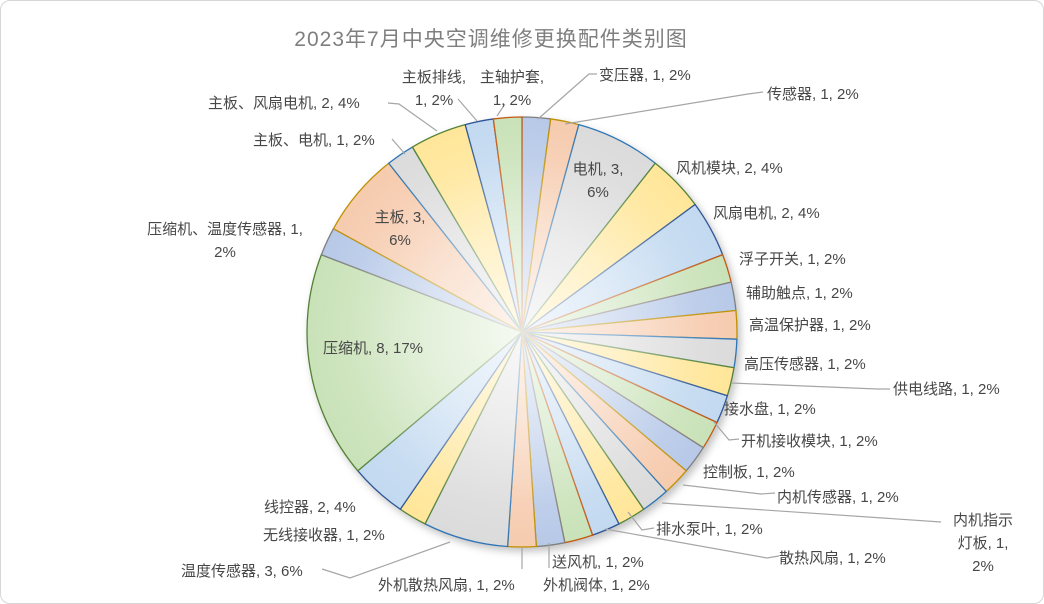 The height and width of the screenshot is (604, 1044). I want to click on slice-label-line: 散热风扇, 1, 2%, so click(832, 558).